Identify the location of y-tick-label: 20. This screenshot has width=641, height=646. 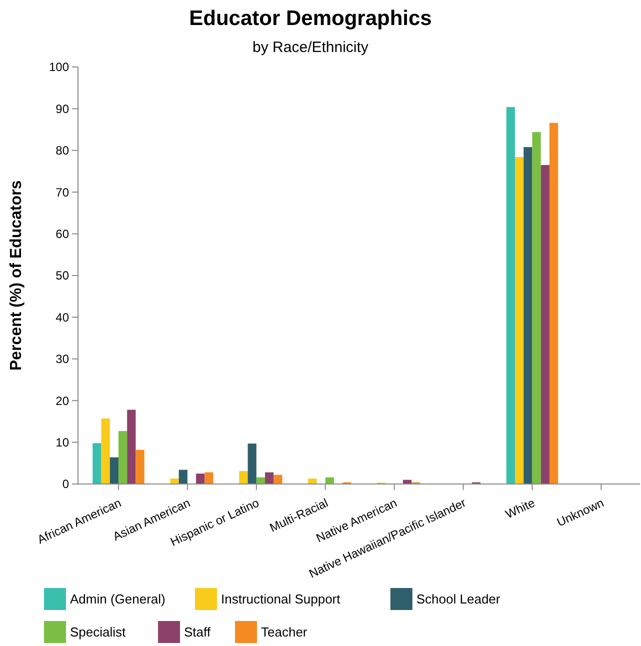
(63, 401).